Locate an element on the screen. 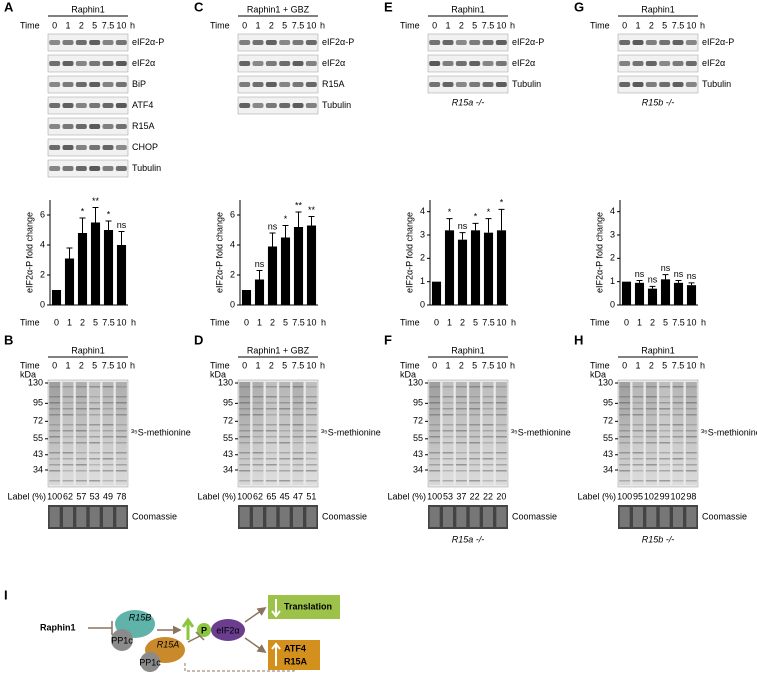 The width and height of the screenshot is (757, 677). error-bar is located at coordinates (462, 236).